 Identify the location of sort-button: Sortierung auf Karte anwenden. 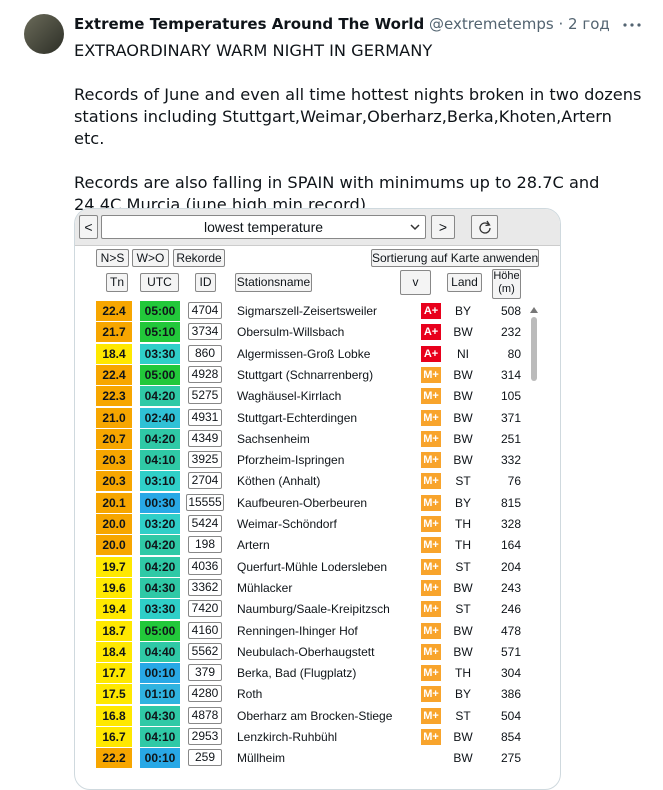
(455, 258).